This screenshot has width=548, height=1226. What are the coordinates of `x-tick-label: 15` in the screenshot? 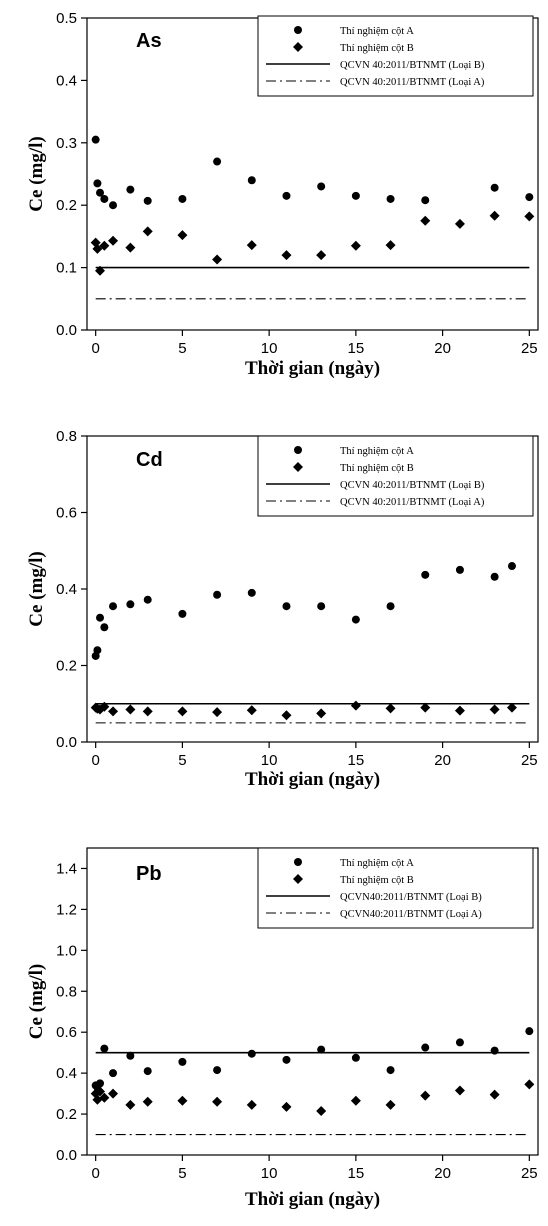 It's located at (356, 348).